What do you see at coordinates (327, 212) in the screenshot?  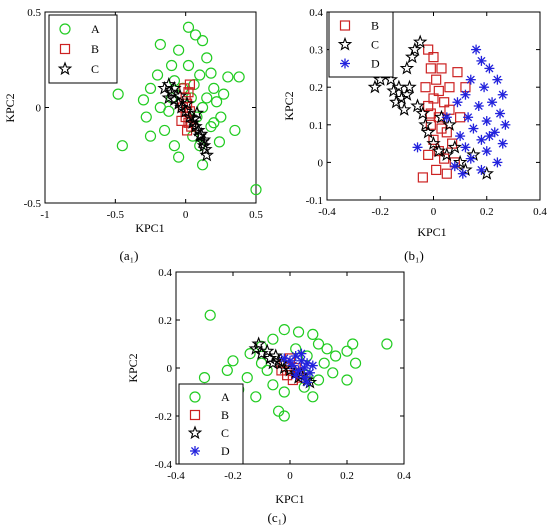 I see `x-tick-label: -0.4` at bounding box center [327, 212].